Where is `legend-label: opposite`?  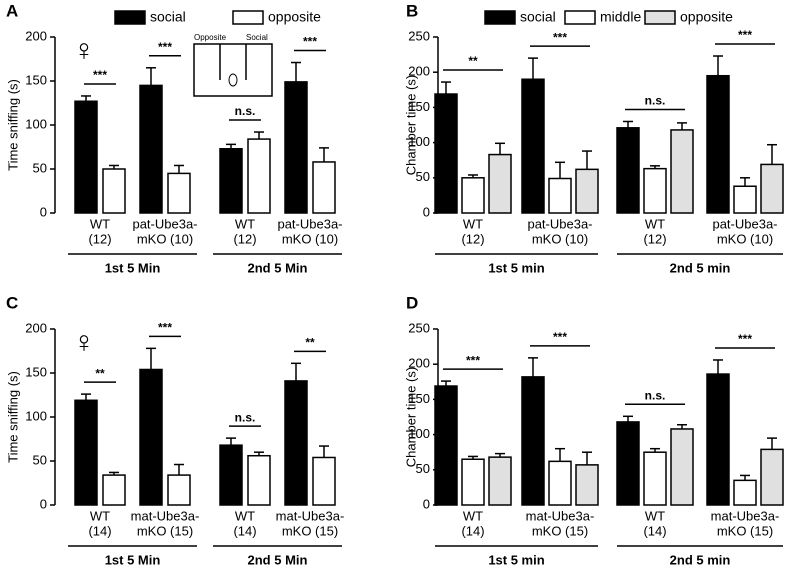 legend-label: opposite is located at coordinates (294, 17).